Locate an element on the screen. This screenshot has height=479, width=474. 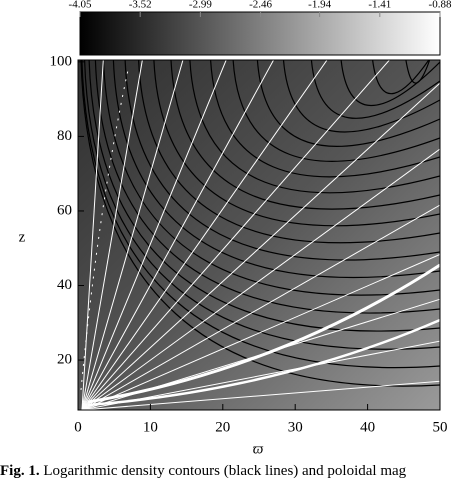
colorbar: -4.05 -3.52 -2.99 -2.46 -1.94 -1.41 -0.88 is located at coordinates (260, 28).